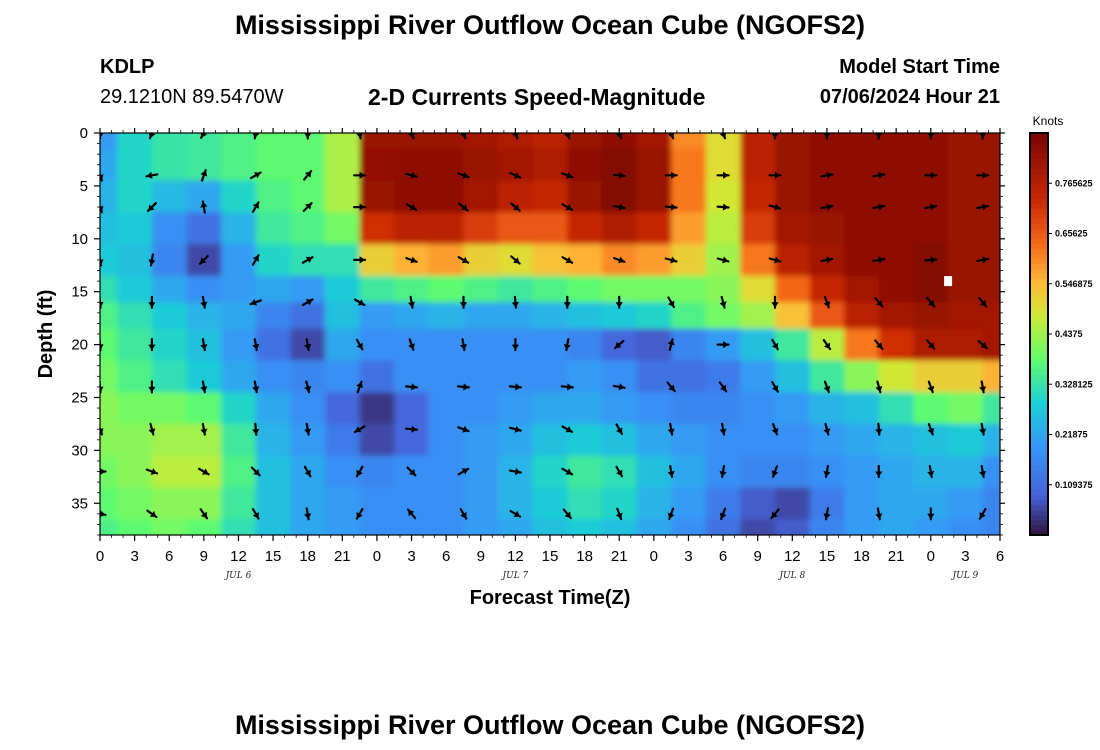  What do you see at coordinates (169, 556) in the screenshot?
I see `x-tick-label: 6` at bounding box center [169, 556].